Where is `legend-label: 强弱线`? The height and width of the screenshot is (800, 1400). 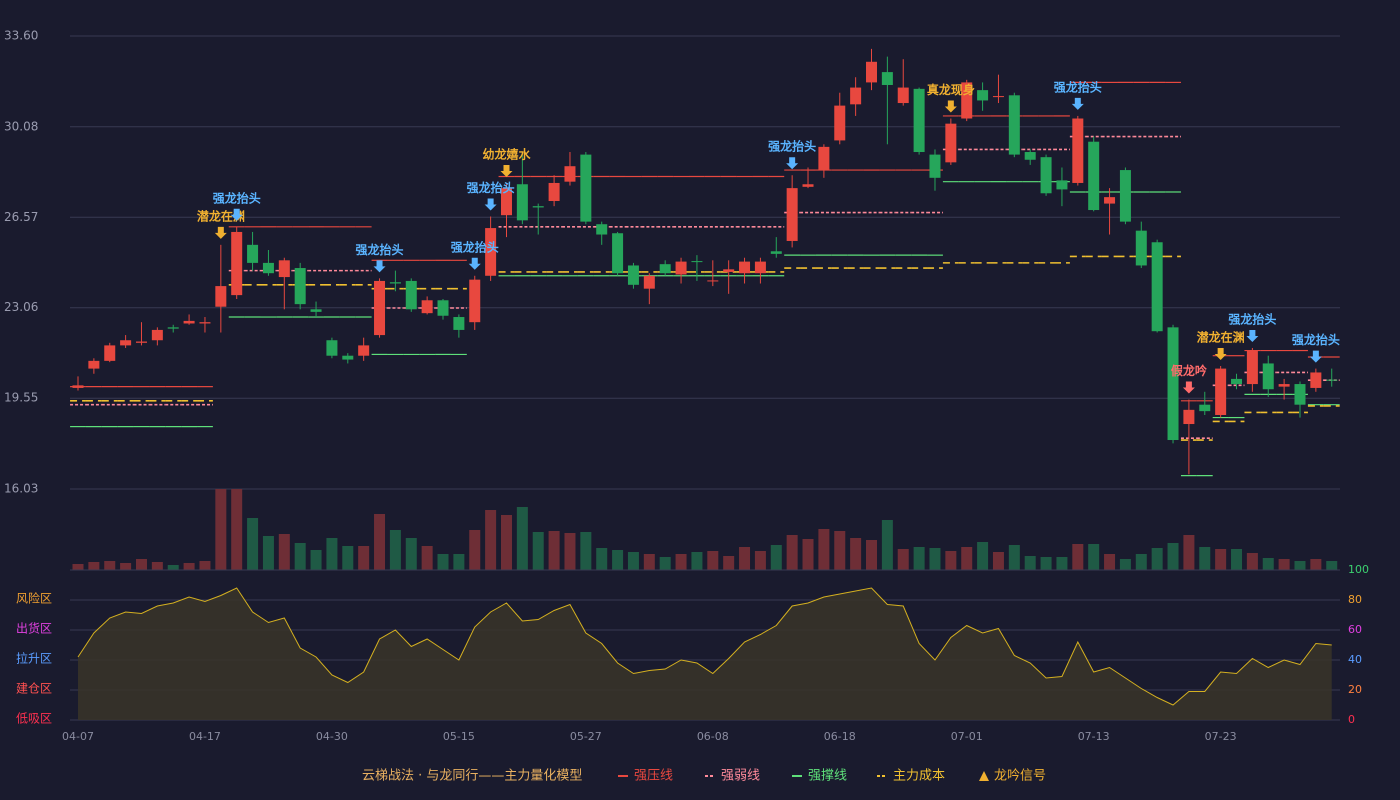 legend-label: 强弱线 is located at coordinates (740, 776).